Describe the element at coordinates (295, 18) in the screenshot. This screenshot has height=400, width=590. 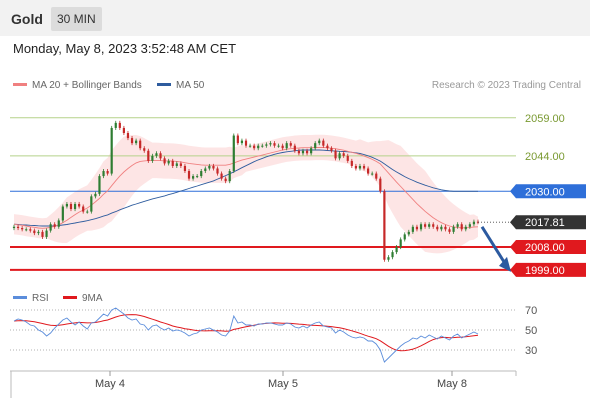
I see `header-bar: Gold 30 MIN` at that location.